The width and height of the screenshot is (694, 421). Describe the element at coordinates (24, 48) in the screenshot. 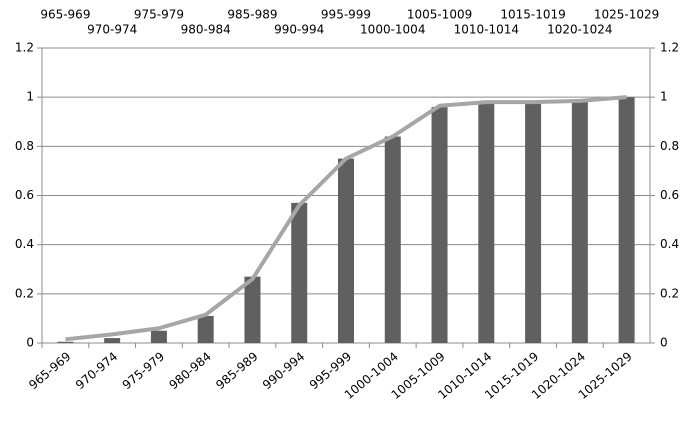

I see `y-tick-label: 1.2` at that location.